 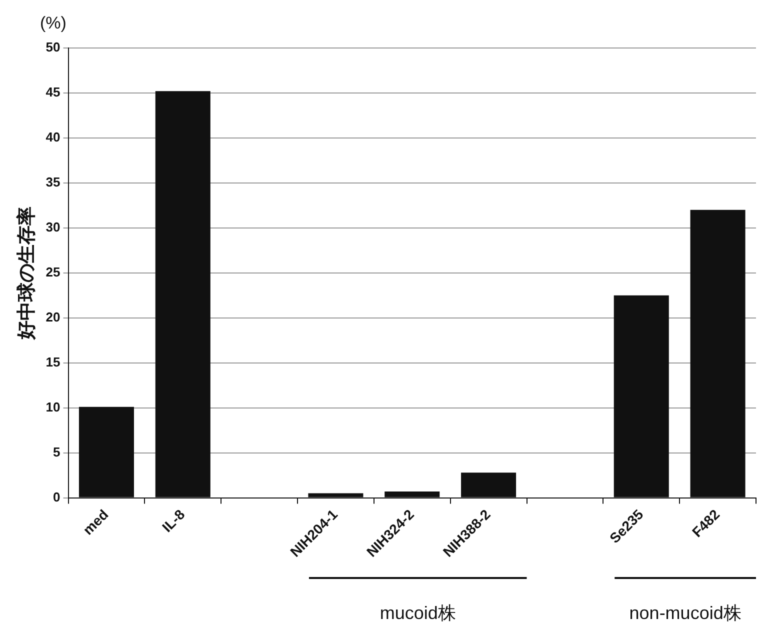 I want to click on y-tick-label: 30, so click(x=53, y=226).